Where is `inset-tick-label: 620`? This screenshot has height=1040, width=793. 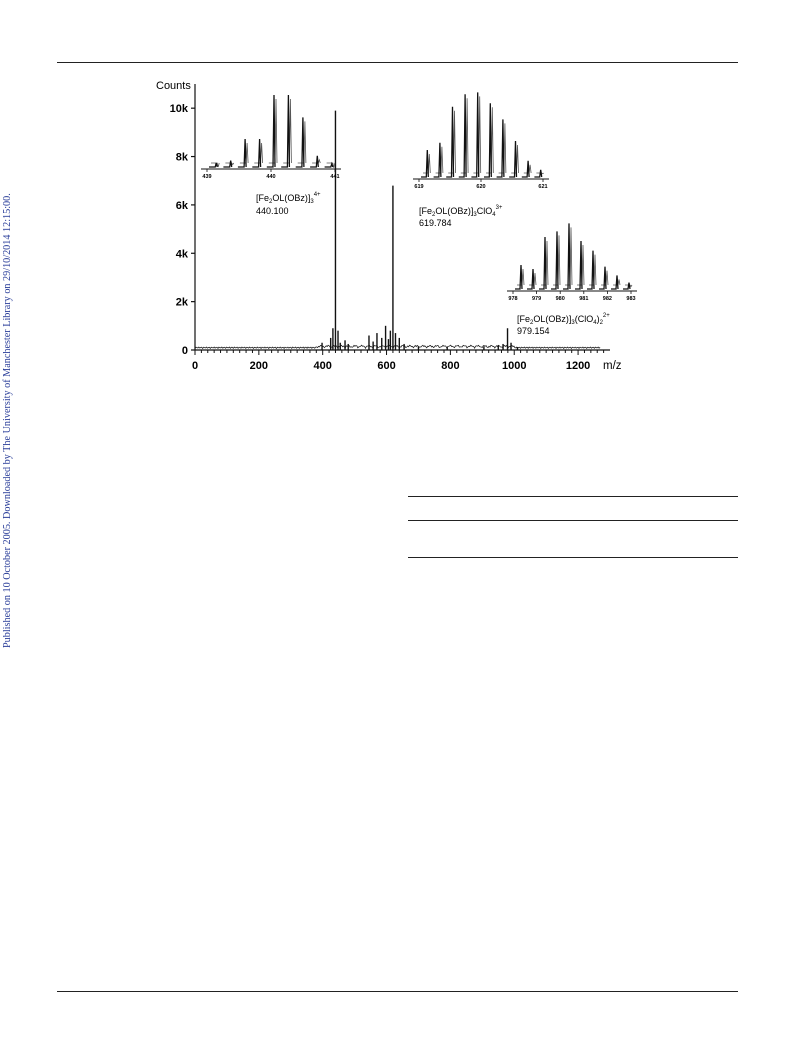
inset-tick-label: 620 is located at coordinates (480, 187).